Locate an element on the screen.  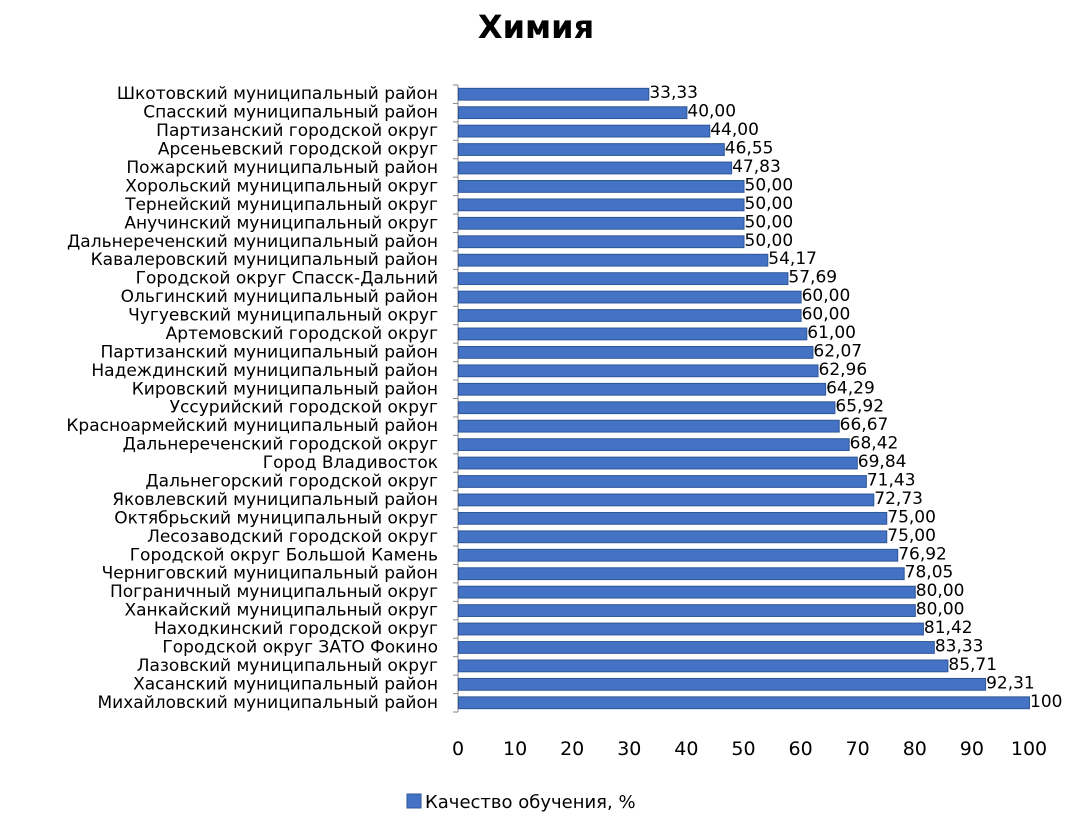
category-label: Уссурийский городской округ is located at coordinates (304, 408).